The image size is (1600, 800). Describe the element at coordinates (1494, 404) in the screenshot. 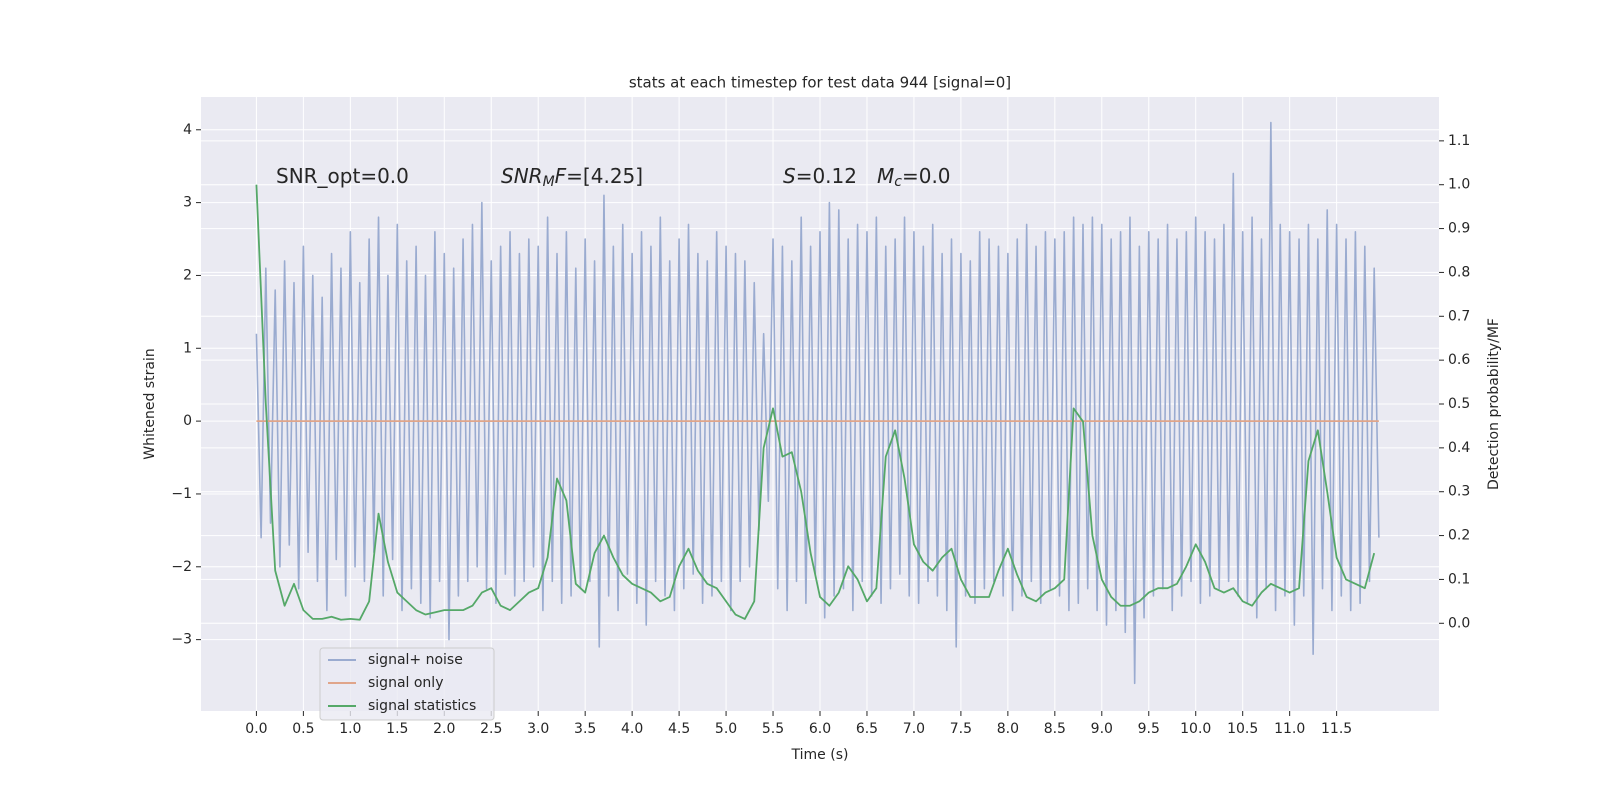

I see `y2-axis-label: Detection probability/MF` at that location.